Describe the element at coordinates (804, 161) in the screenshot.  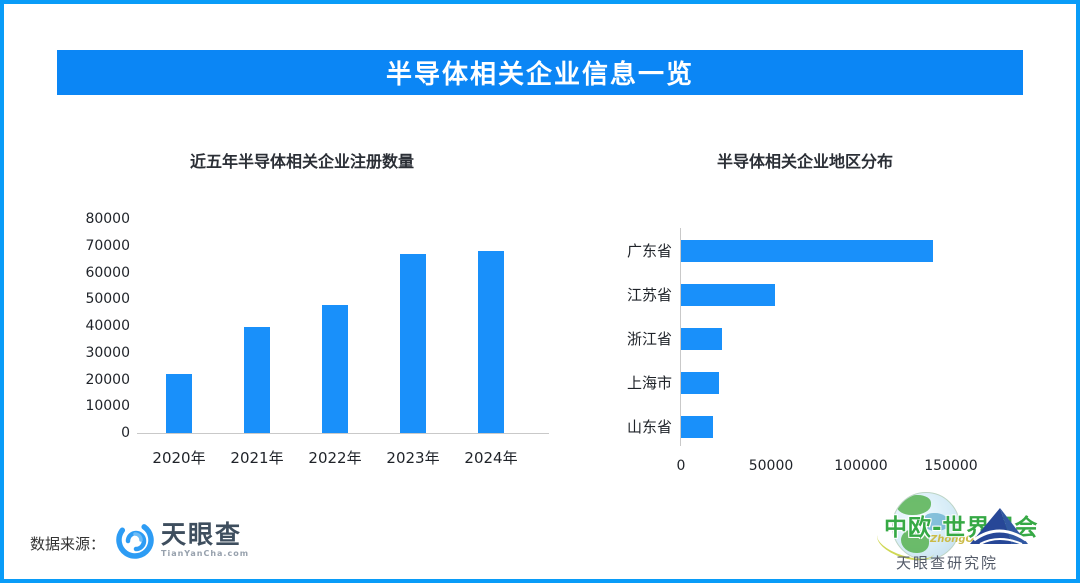
I see `regions-chart-title: 半导体相关企业地区分布` at that location.